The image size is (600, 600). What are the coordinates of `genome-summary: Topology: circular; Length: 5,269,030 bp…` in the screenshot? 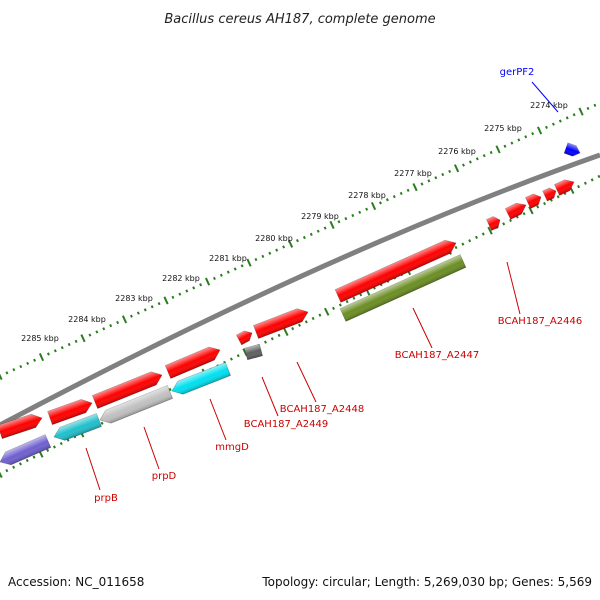 It's located at (426, 582).